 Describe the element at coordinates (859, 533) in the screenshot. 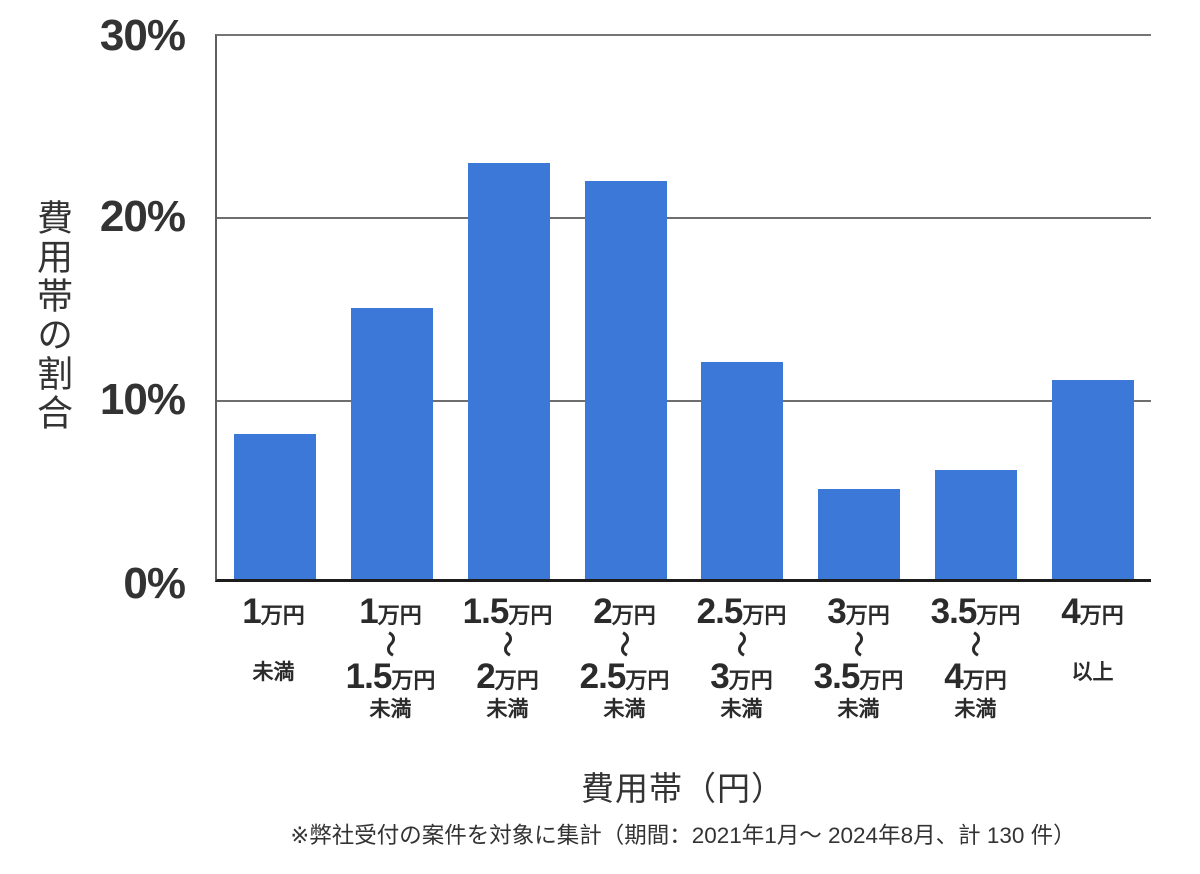

I see `bar-3-to-3_5man` at that location.